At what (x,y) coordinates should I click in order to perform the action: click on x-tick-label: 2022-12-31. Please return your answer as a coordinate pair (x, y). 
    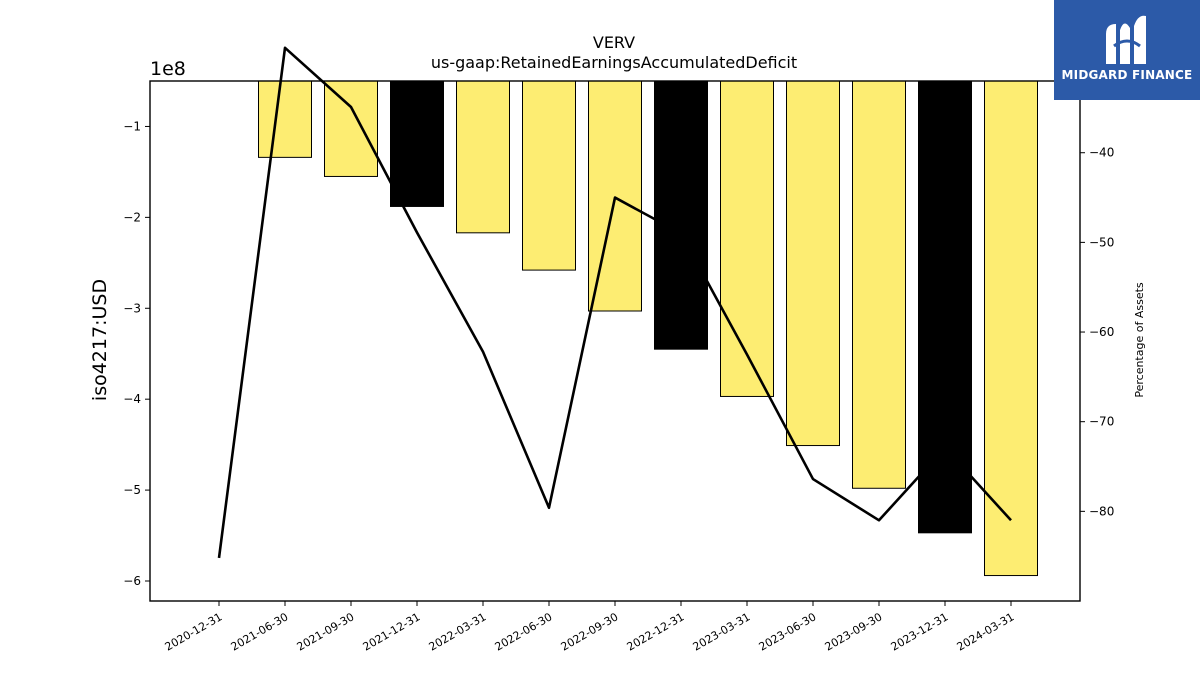
    Looking at the image, I should click on (656, 631).